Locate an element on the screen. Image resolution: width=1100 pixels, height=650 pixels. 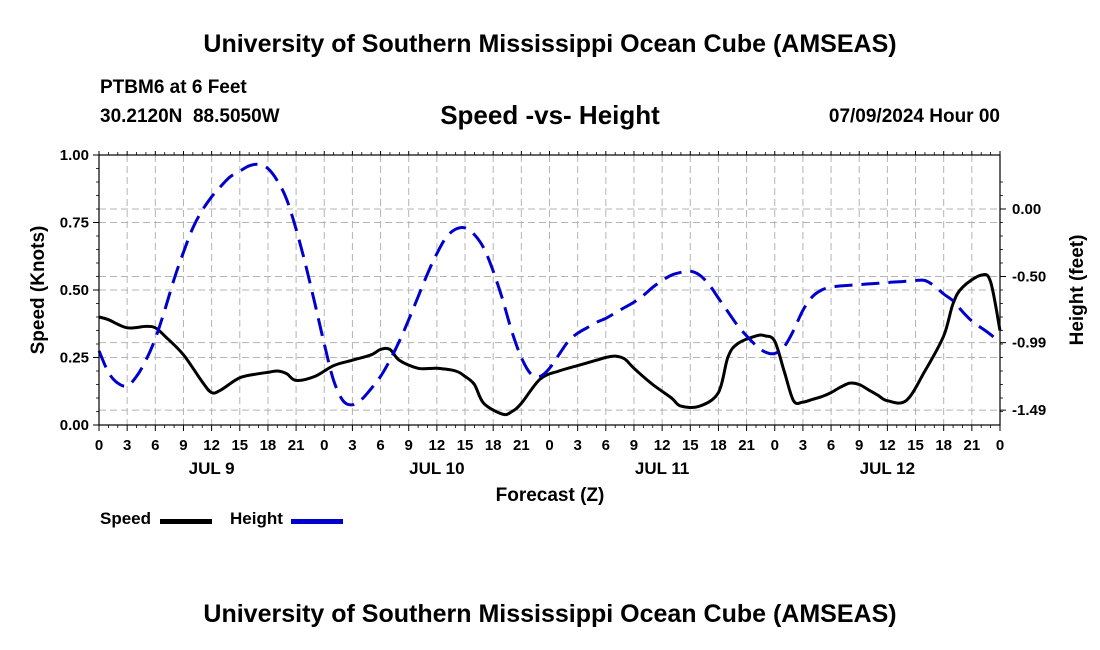
day-label: JUL 12 is located at coordinates (887, 468).